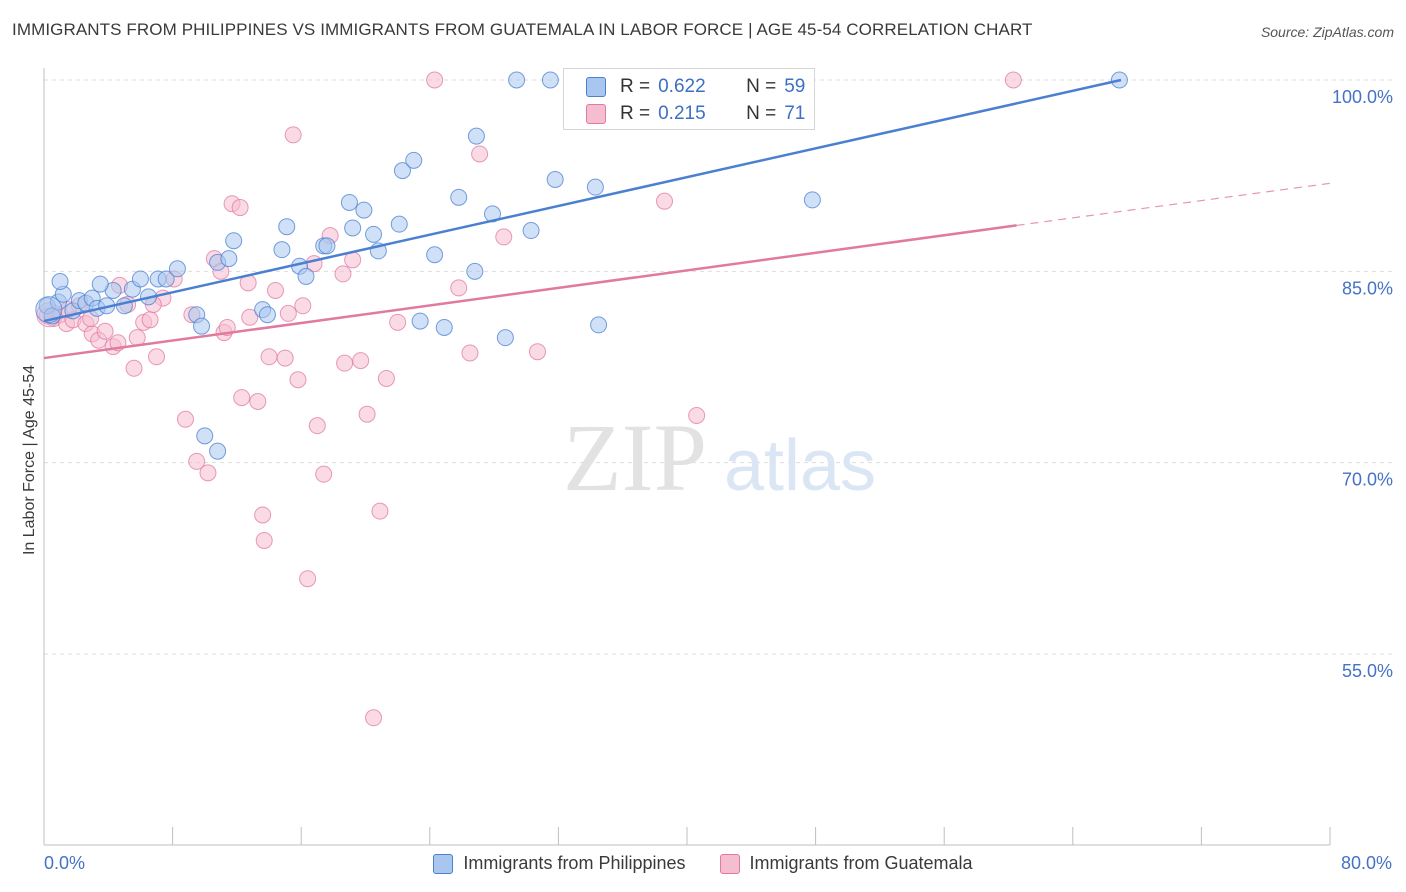  I want to click on n-value-guatemala: 71, so click(795, 113).